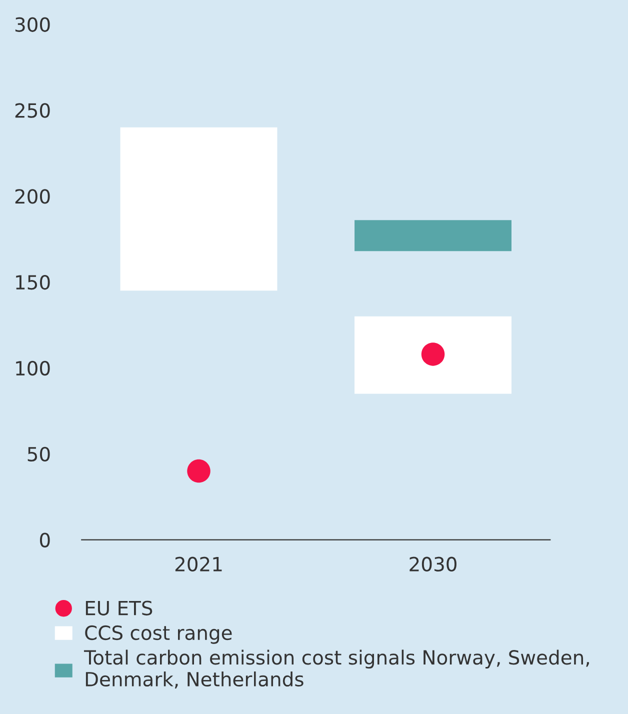 This screenshot has width=628, height=714. Describe the element at coordinates (32, 110) in the screenshot. I see `y-tick-label: 250` at that location.